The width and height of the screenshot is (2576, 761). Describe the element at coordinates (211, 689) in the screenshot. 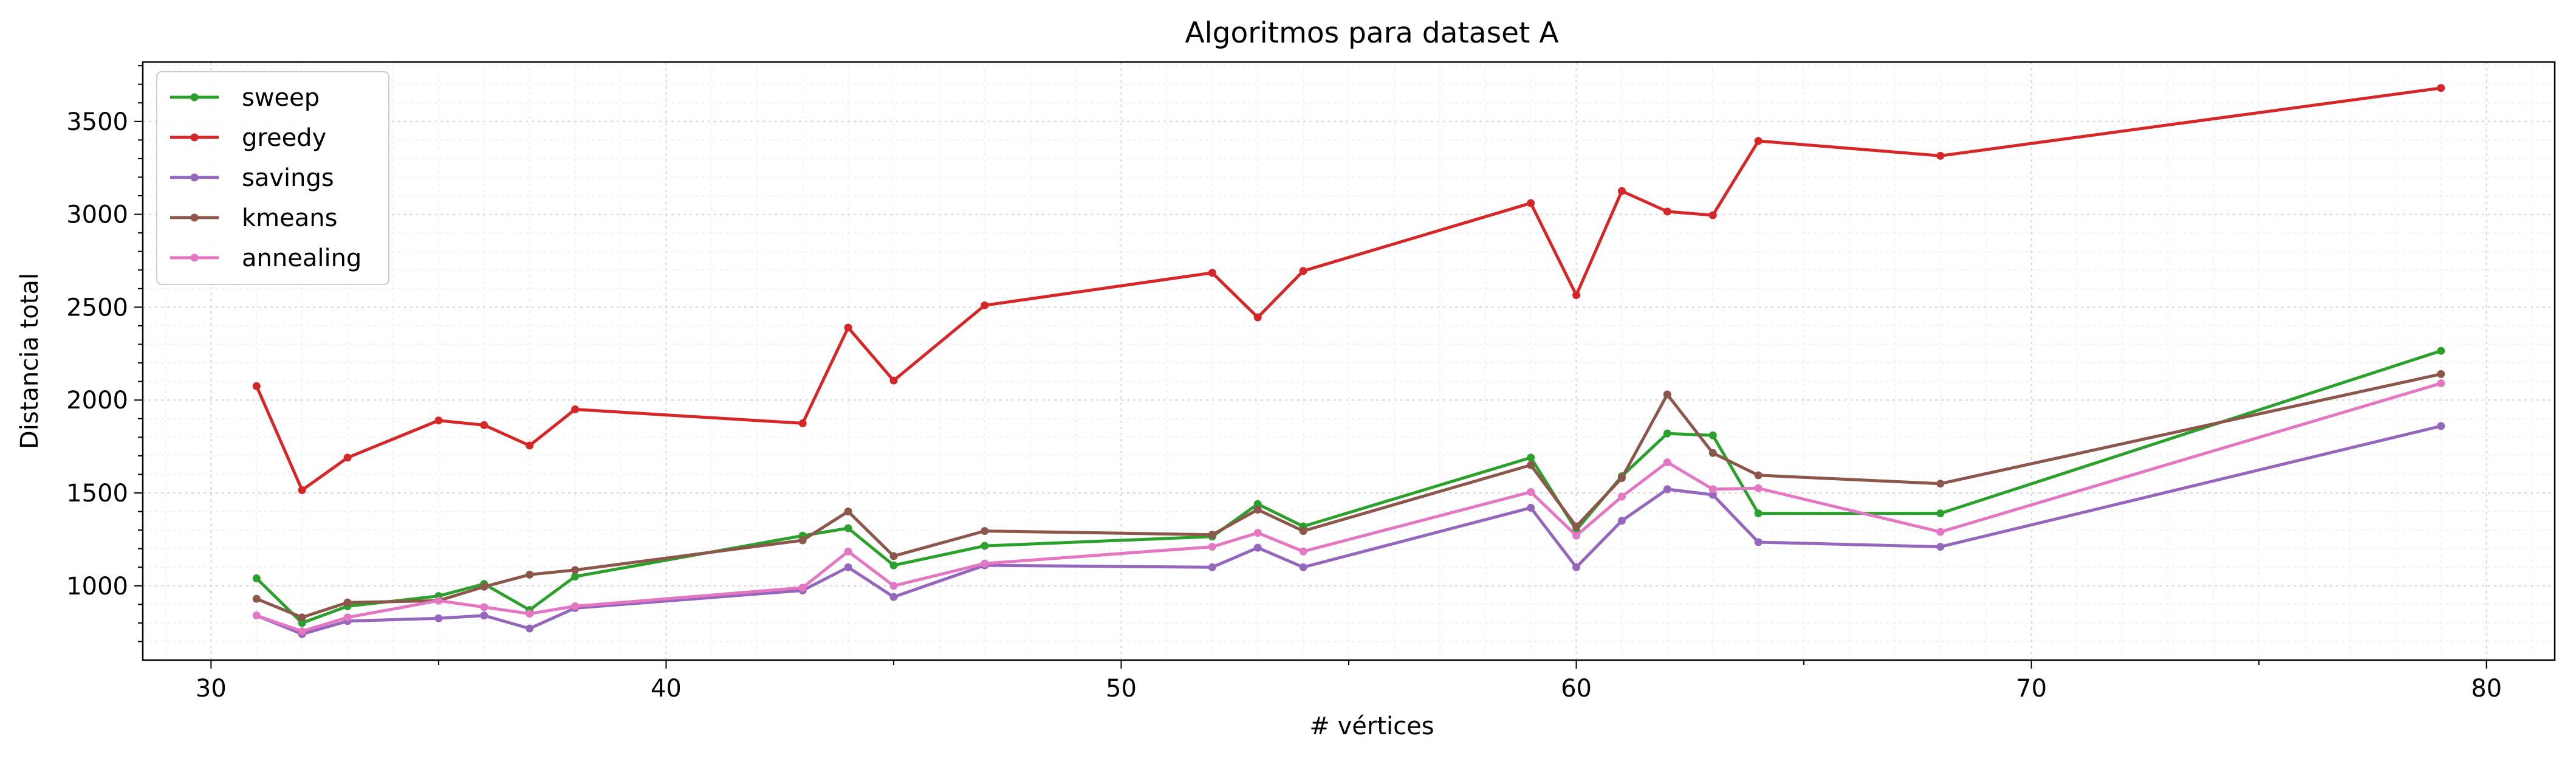

I see `x-tick-label: 30` at that location.